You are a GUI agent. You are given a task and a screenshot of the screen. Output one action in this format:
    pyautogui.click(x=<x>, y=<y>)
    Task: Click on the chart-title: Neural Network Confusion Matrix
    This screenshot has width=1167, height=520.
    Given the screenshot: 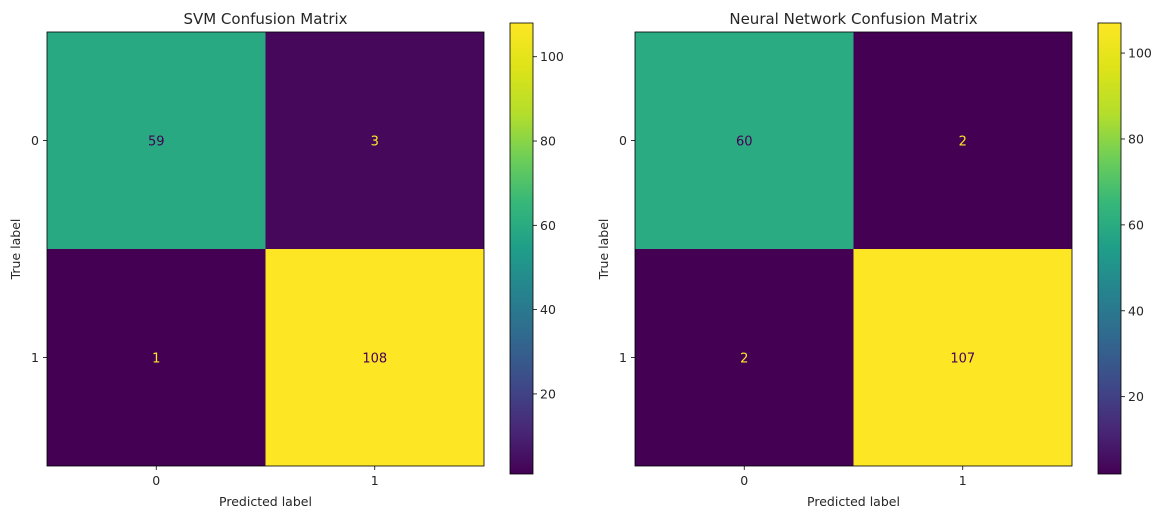 What is the action you would take?
    pyautogui.click(x=853, y=19)
    